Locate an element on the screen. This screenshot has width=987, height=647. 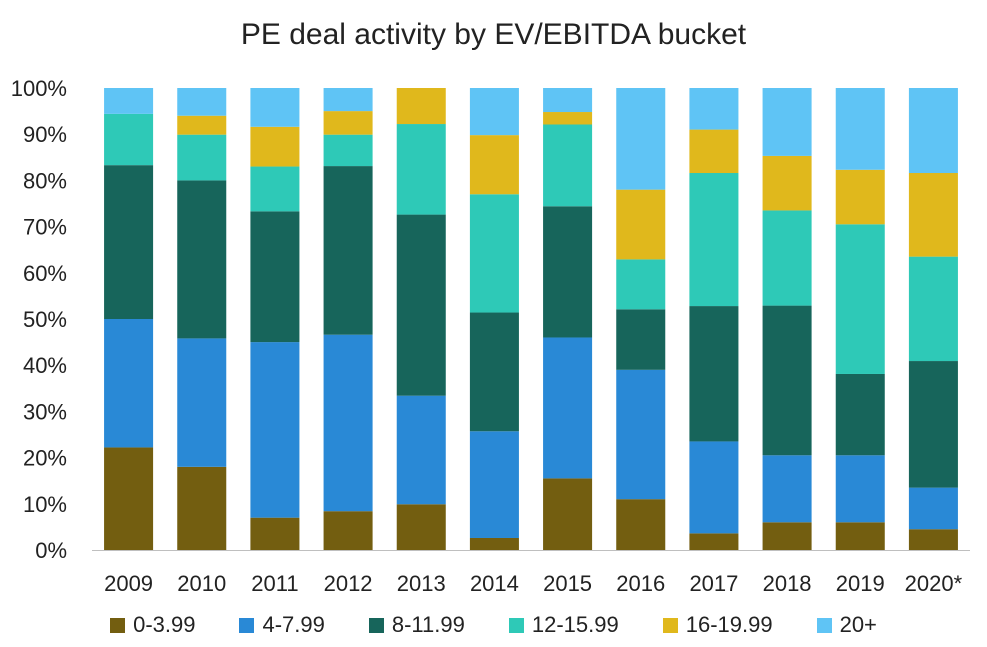
bar-segment-2016-20- is located at coordinates (641, 139).